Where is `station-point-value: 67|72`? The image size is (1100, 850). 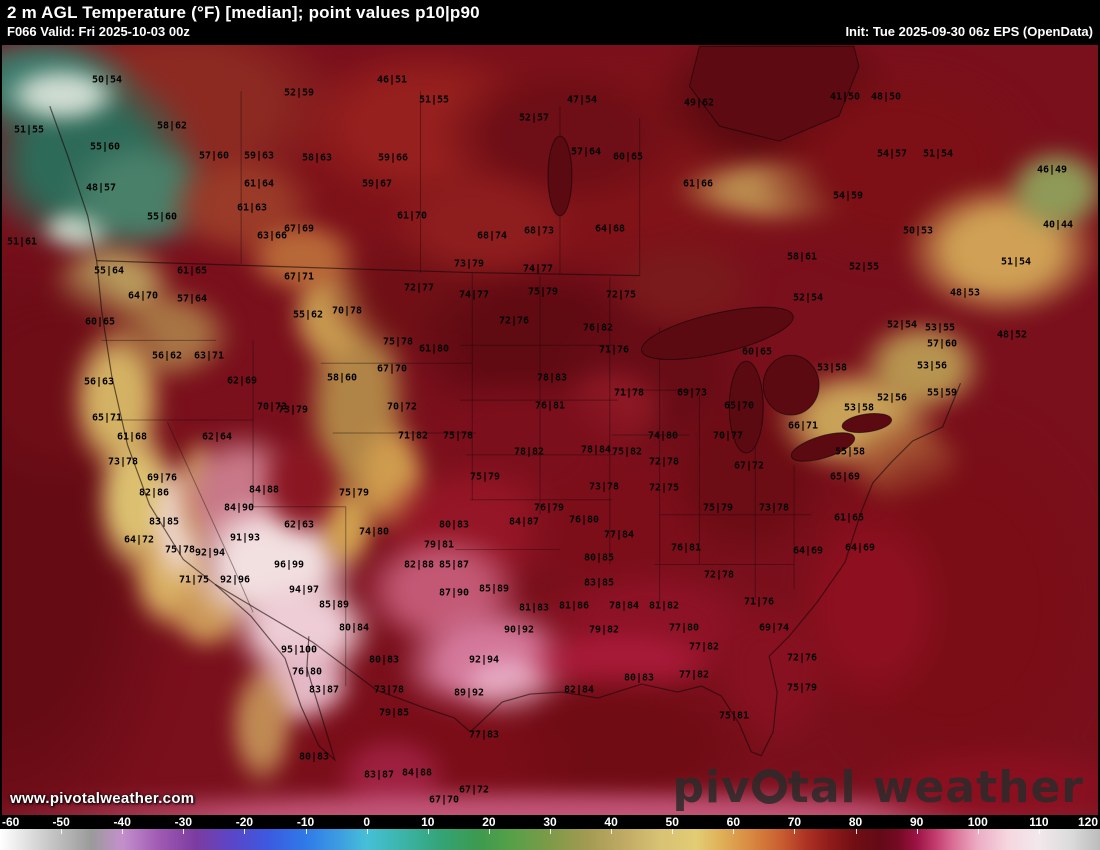
station-point-value: 67|72 is located at coordinates (474, 790).